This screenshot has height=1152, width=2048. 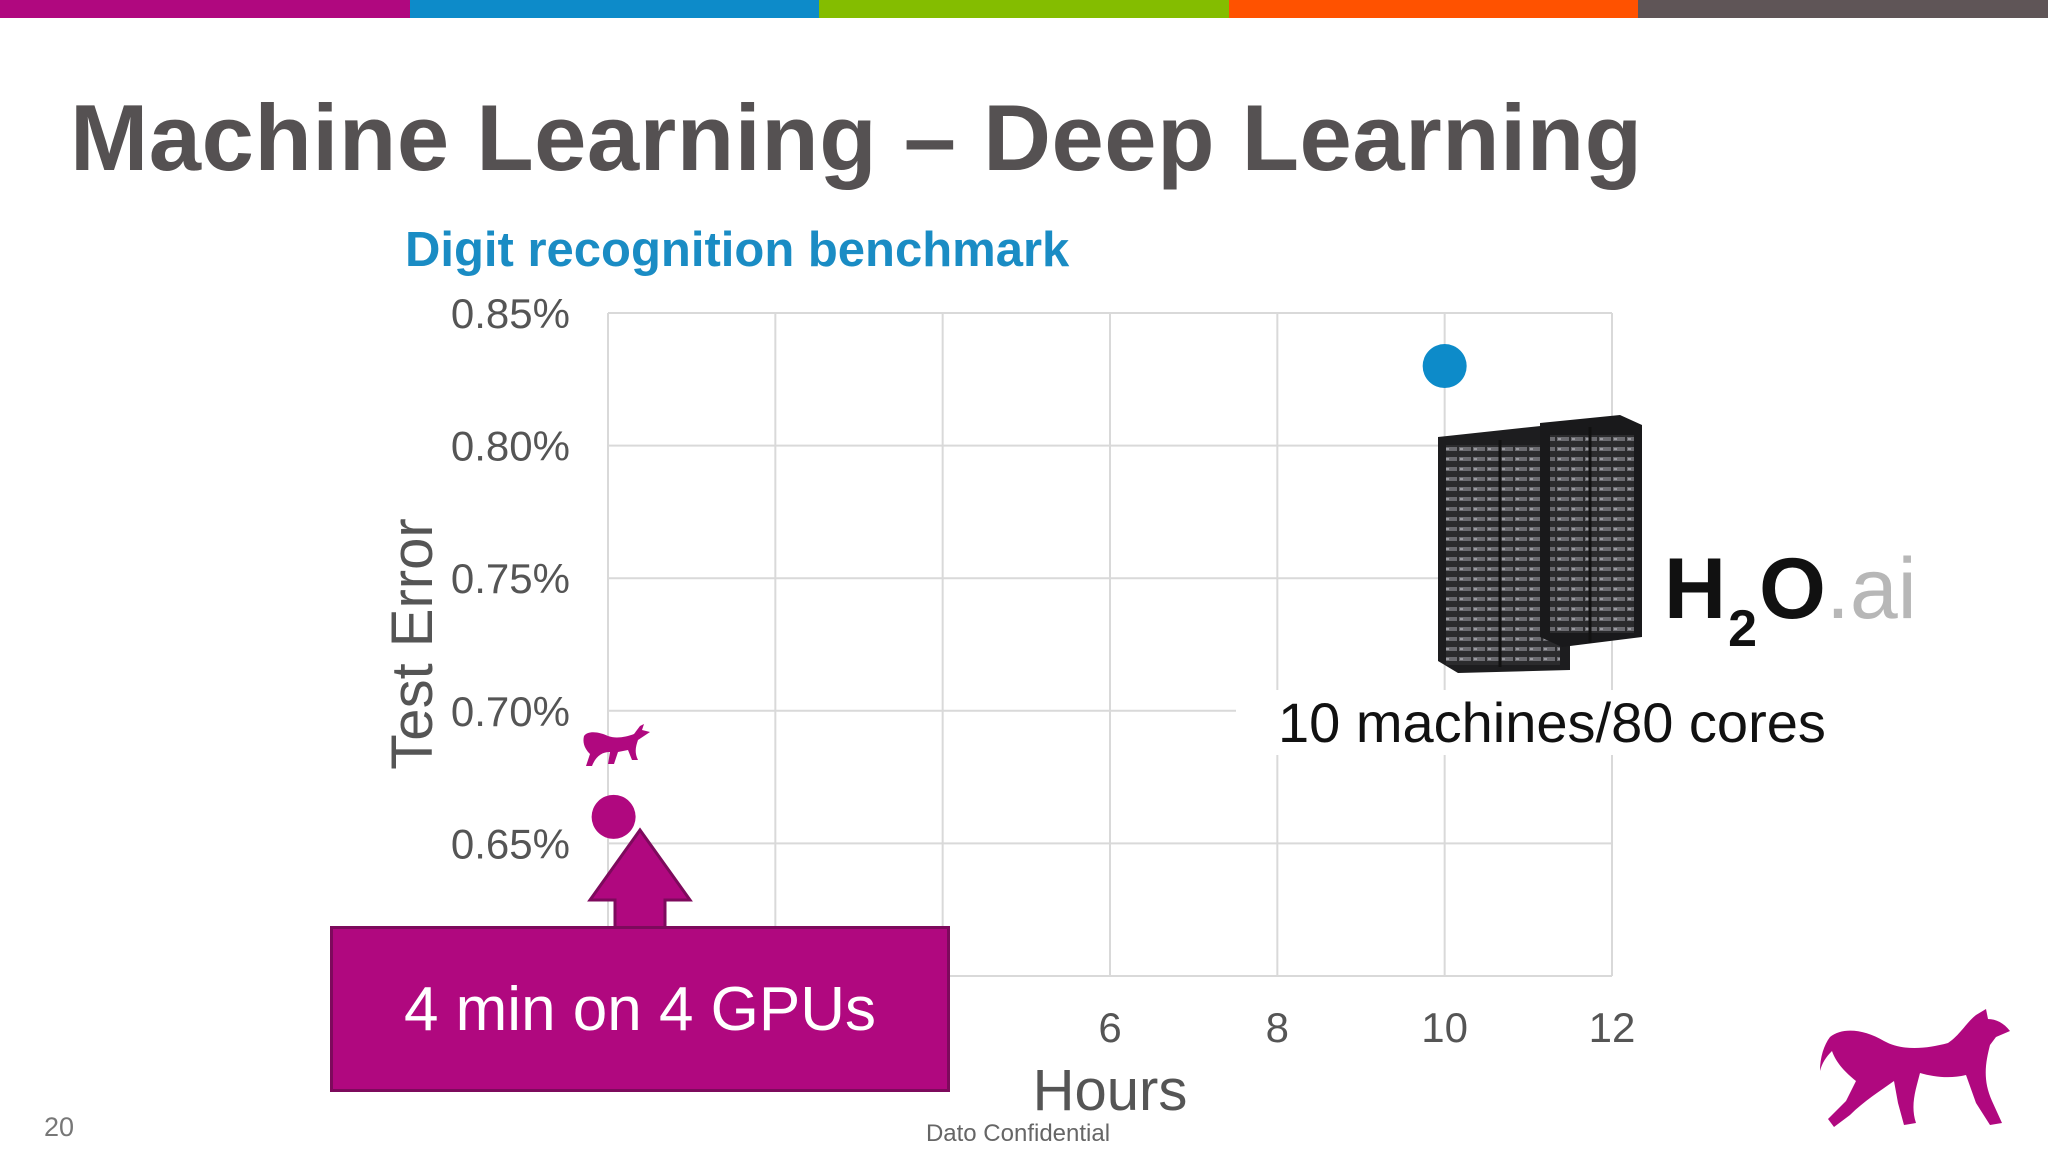 I want to click on y-tick-label: 0.85%, so click(x=510, y=313).